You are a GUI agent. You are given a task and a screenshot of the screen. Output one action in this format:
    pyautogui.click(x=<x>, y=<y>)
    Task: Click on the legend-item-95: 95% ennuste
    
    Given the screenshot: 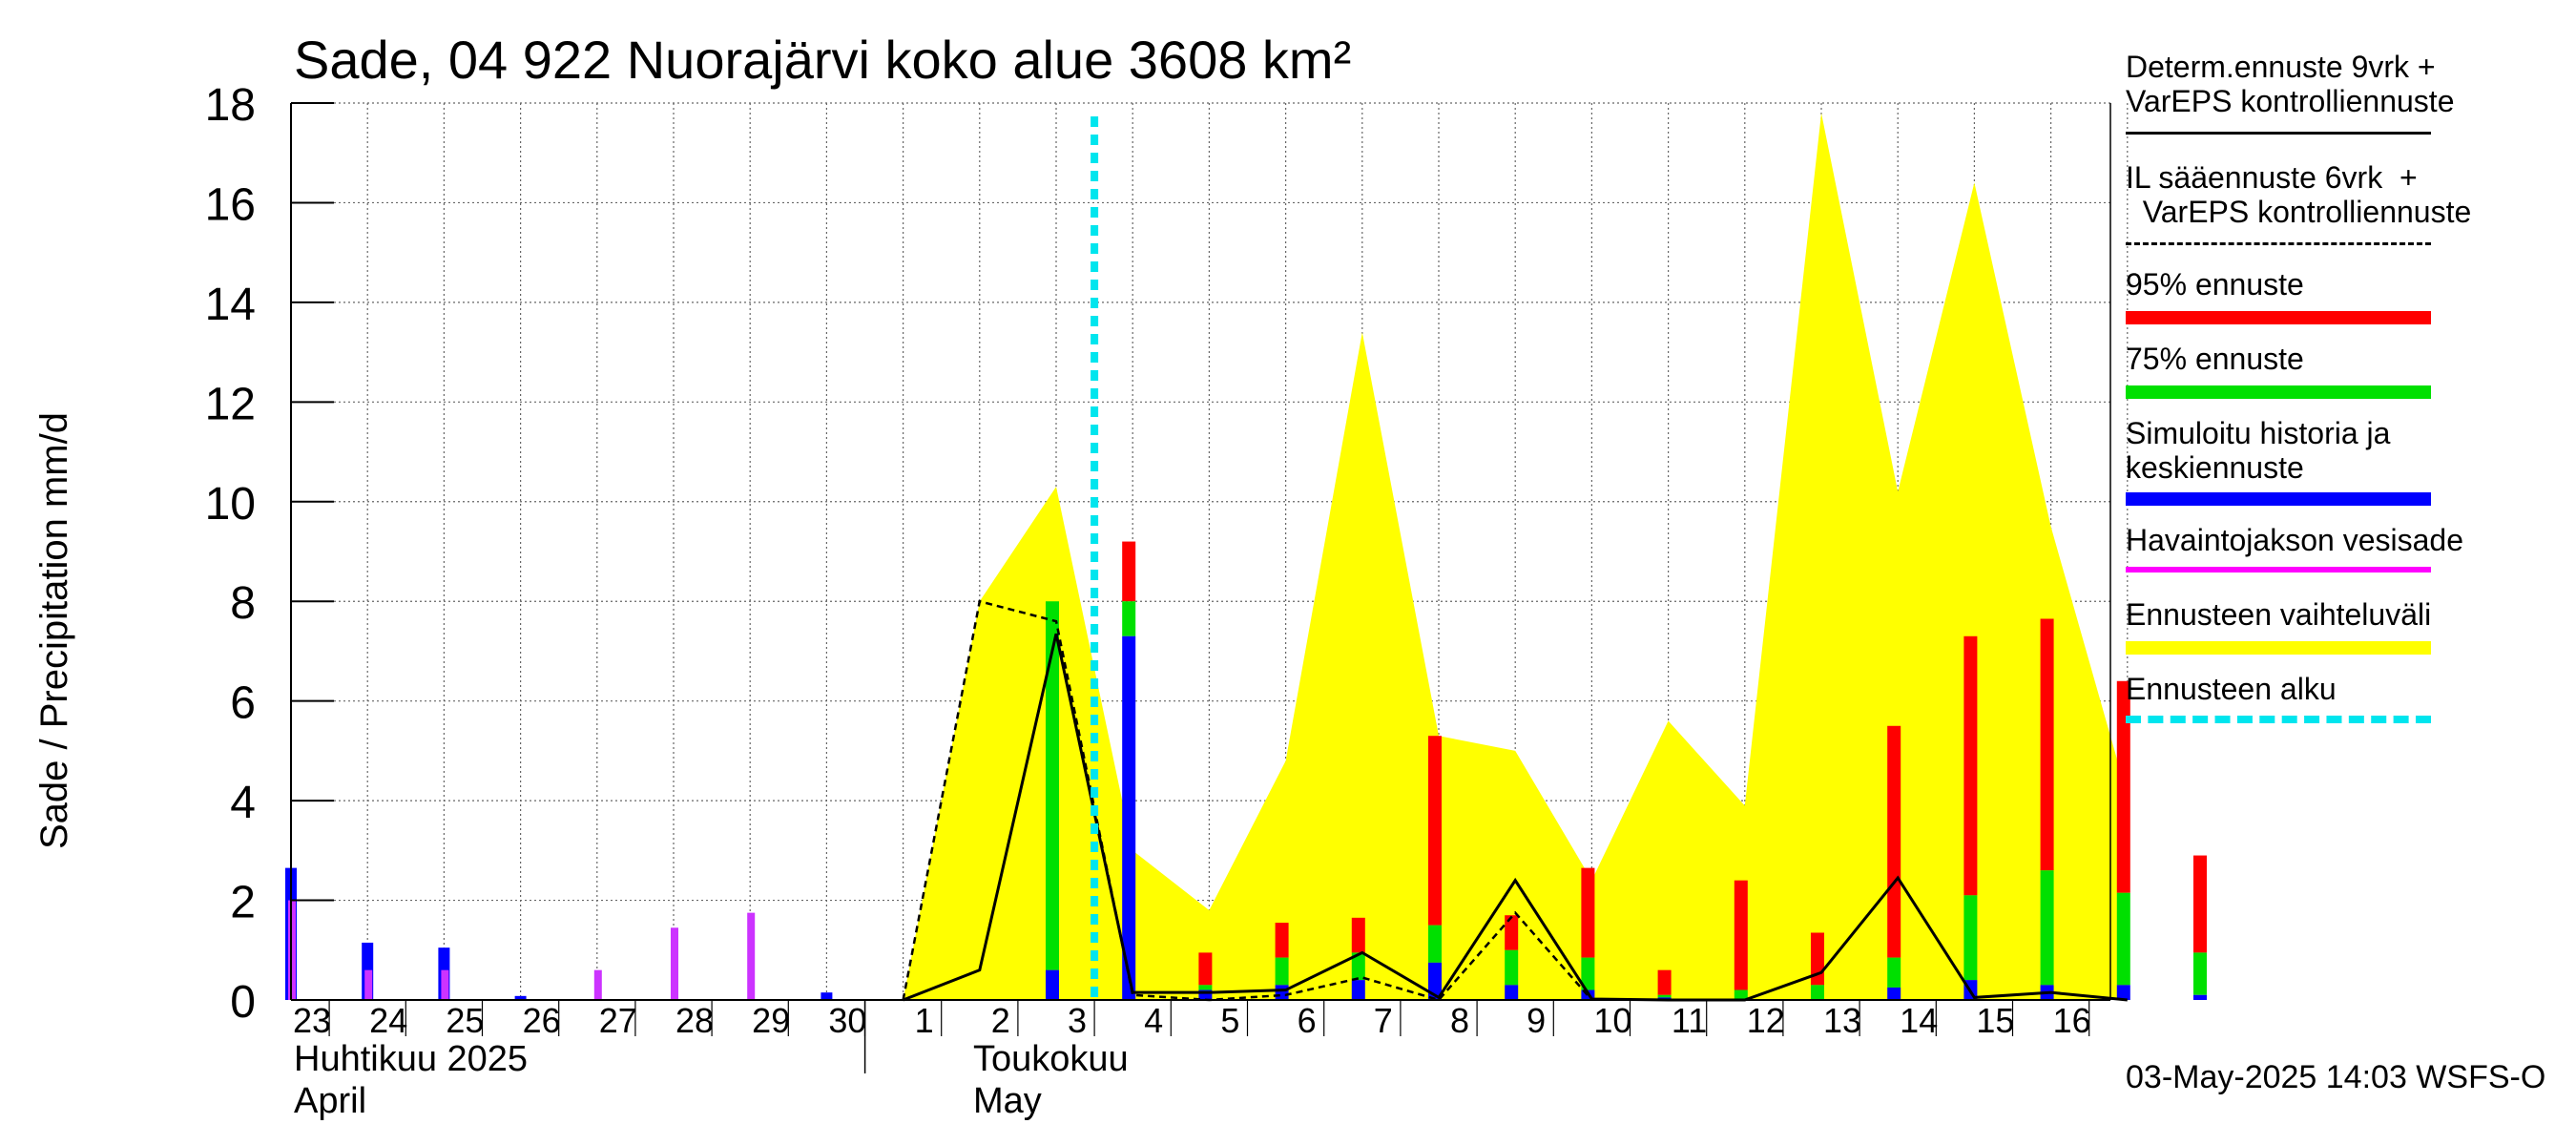 What is the action you would take?
    pyautogui.click(x=2345, y=296)
    